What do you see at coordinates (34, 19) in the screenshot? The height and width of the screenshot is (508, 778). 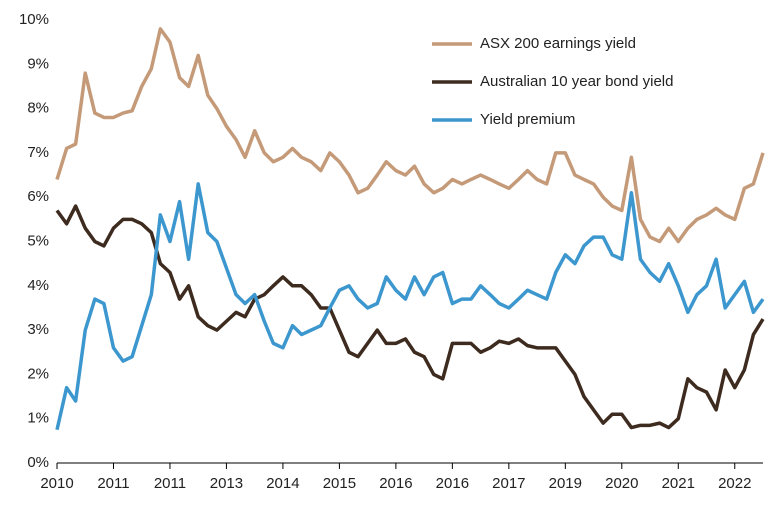 I see `y-tick-label: 10%` at bounding box center [34, 19].